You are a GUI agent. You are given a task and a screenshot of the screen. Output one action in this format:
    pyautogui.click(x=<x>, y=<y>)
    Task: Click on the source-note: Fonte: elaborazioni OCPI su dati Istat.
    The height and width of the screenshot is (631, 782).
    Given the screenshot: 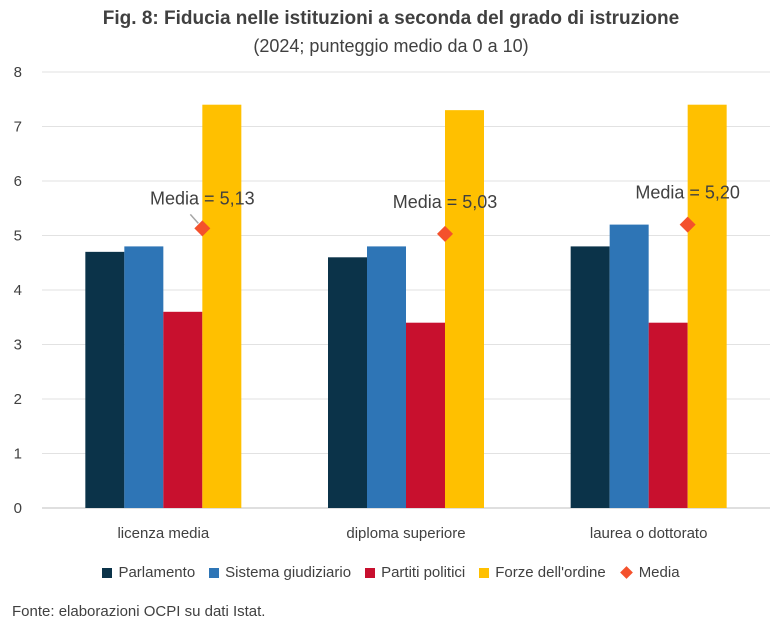 What is the action you would take?
    pyautogui.click(x=139, y=611)
    